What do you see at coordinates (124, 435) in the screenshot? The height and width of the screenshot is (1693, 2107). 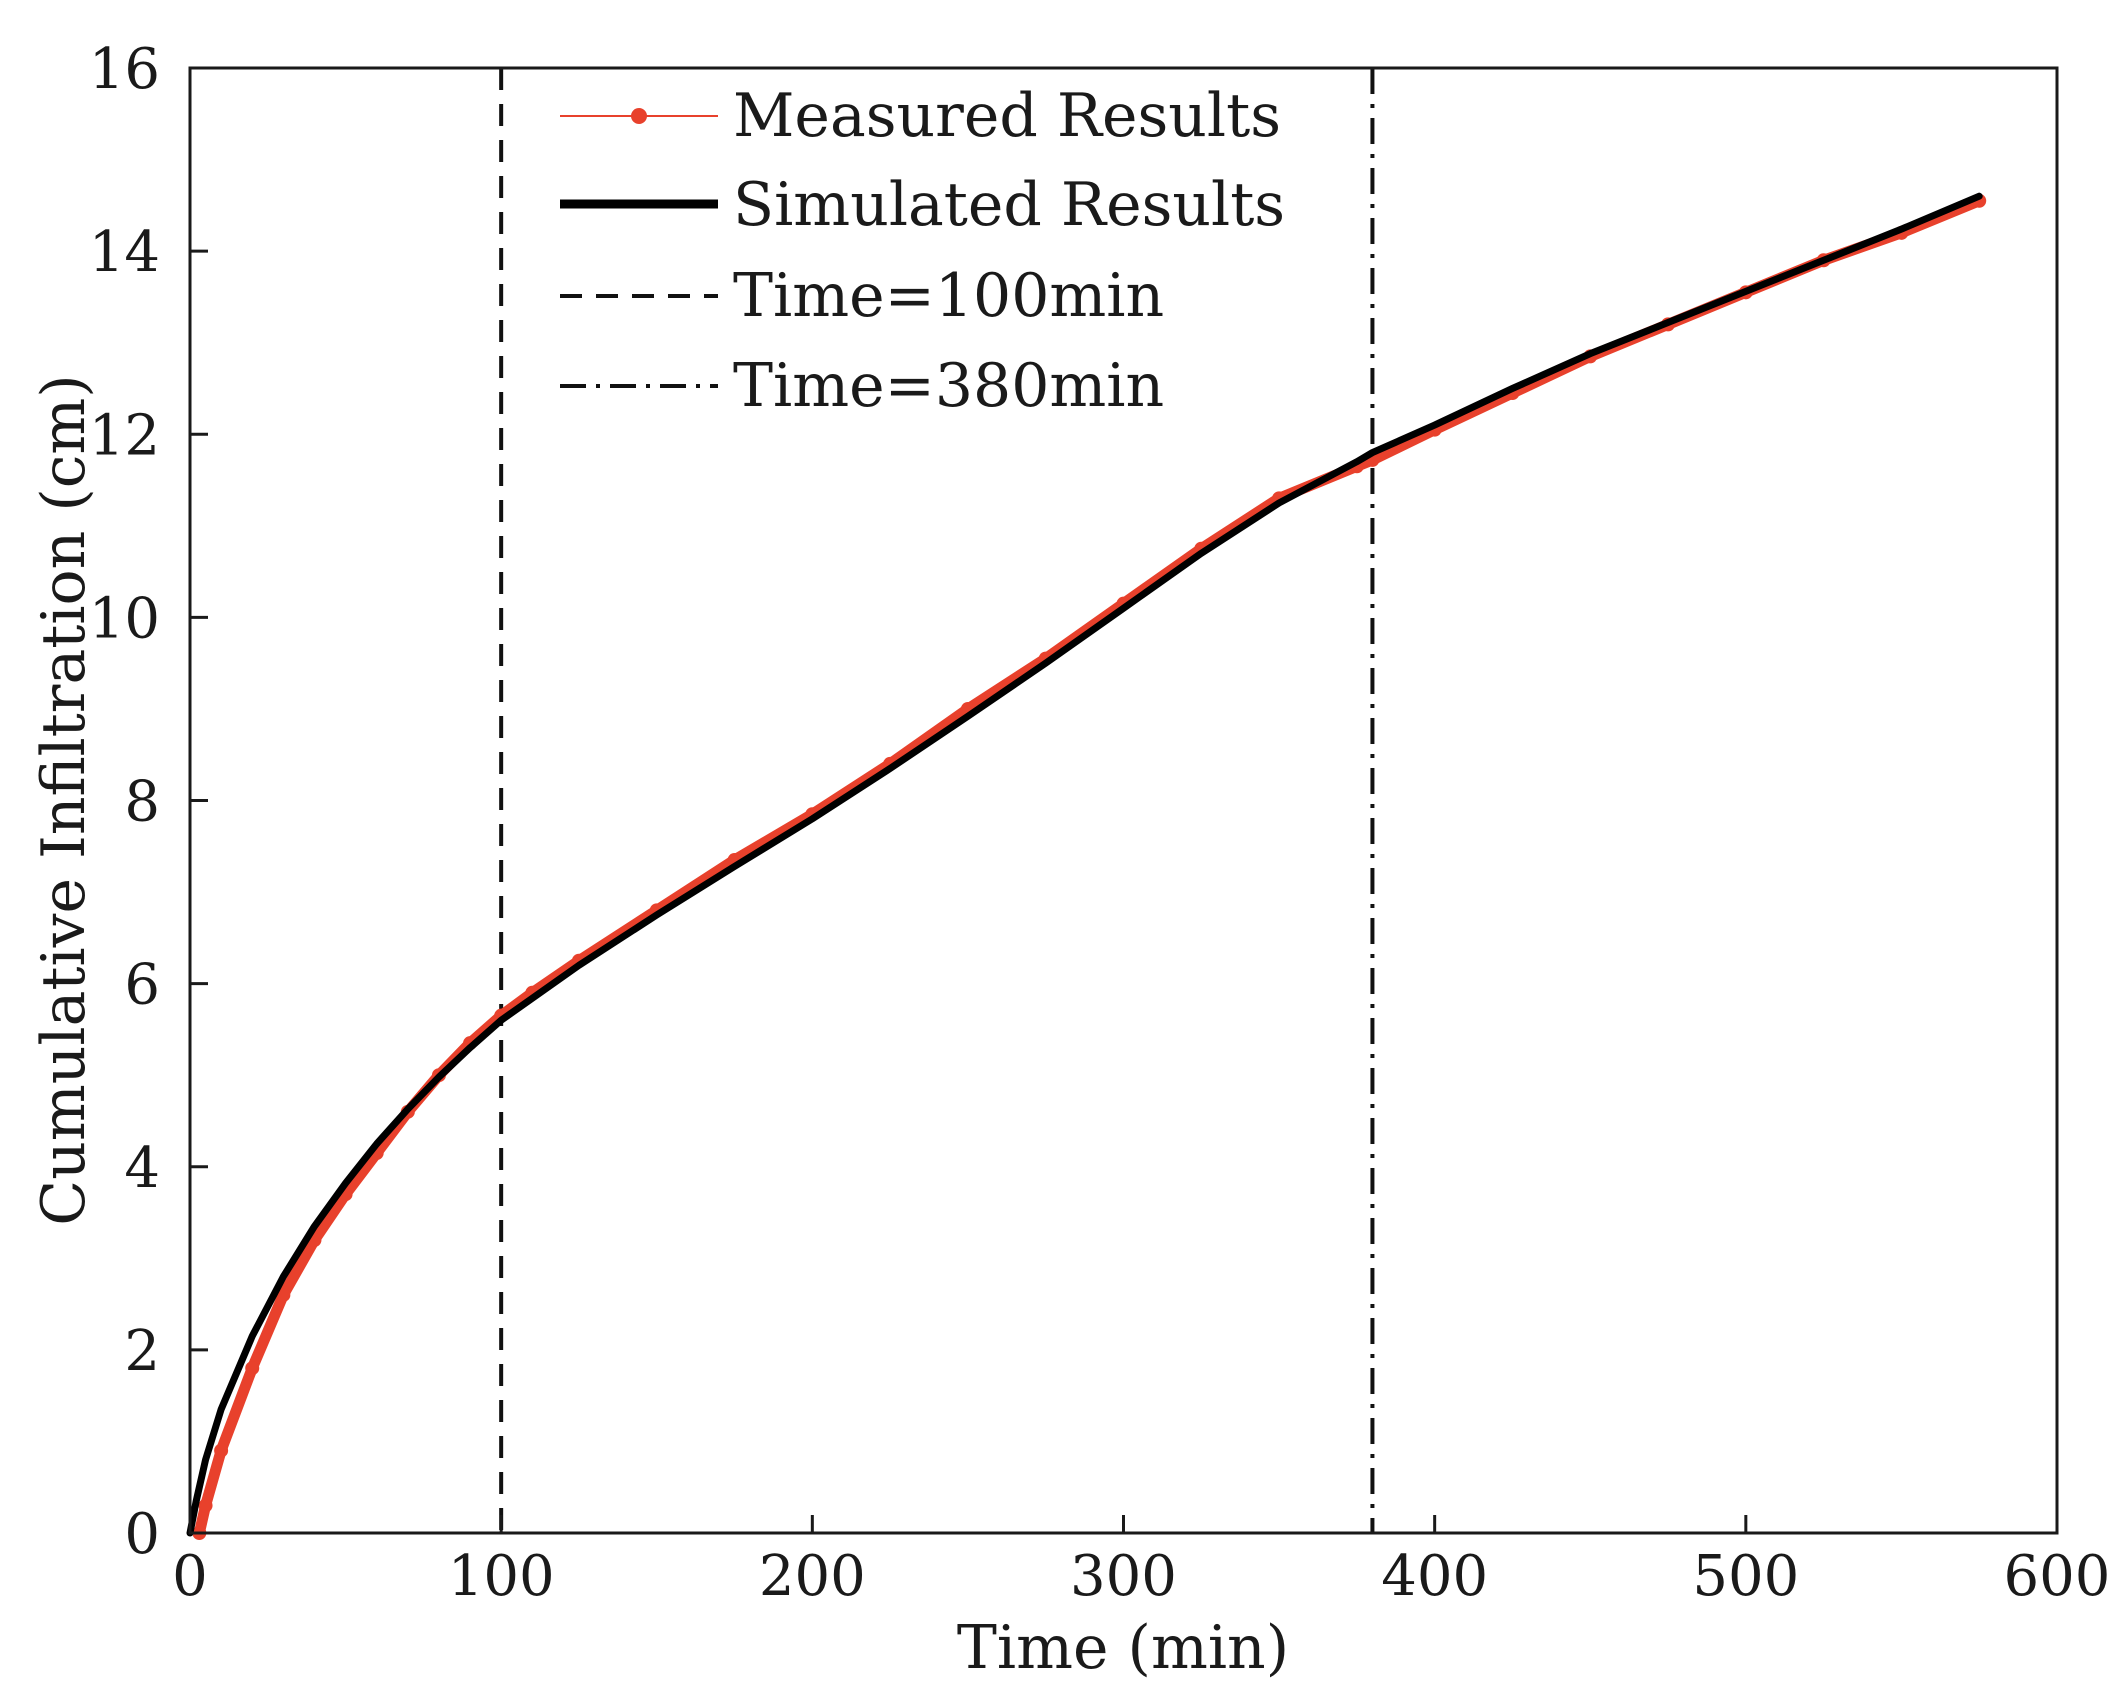 I see `y-tick-label: 12` at bounding box center [124, 435].